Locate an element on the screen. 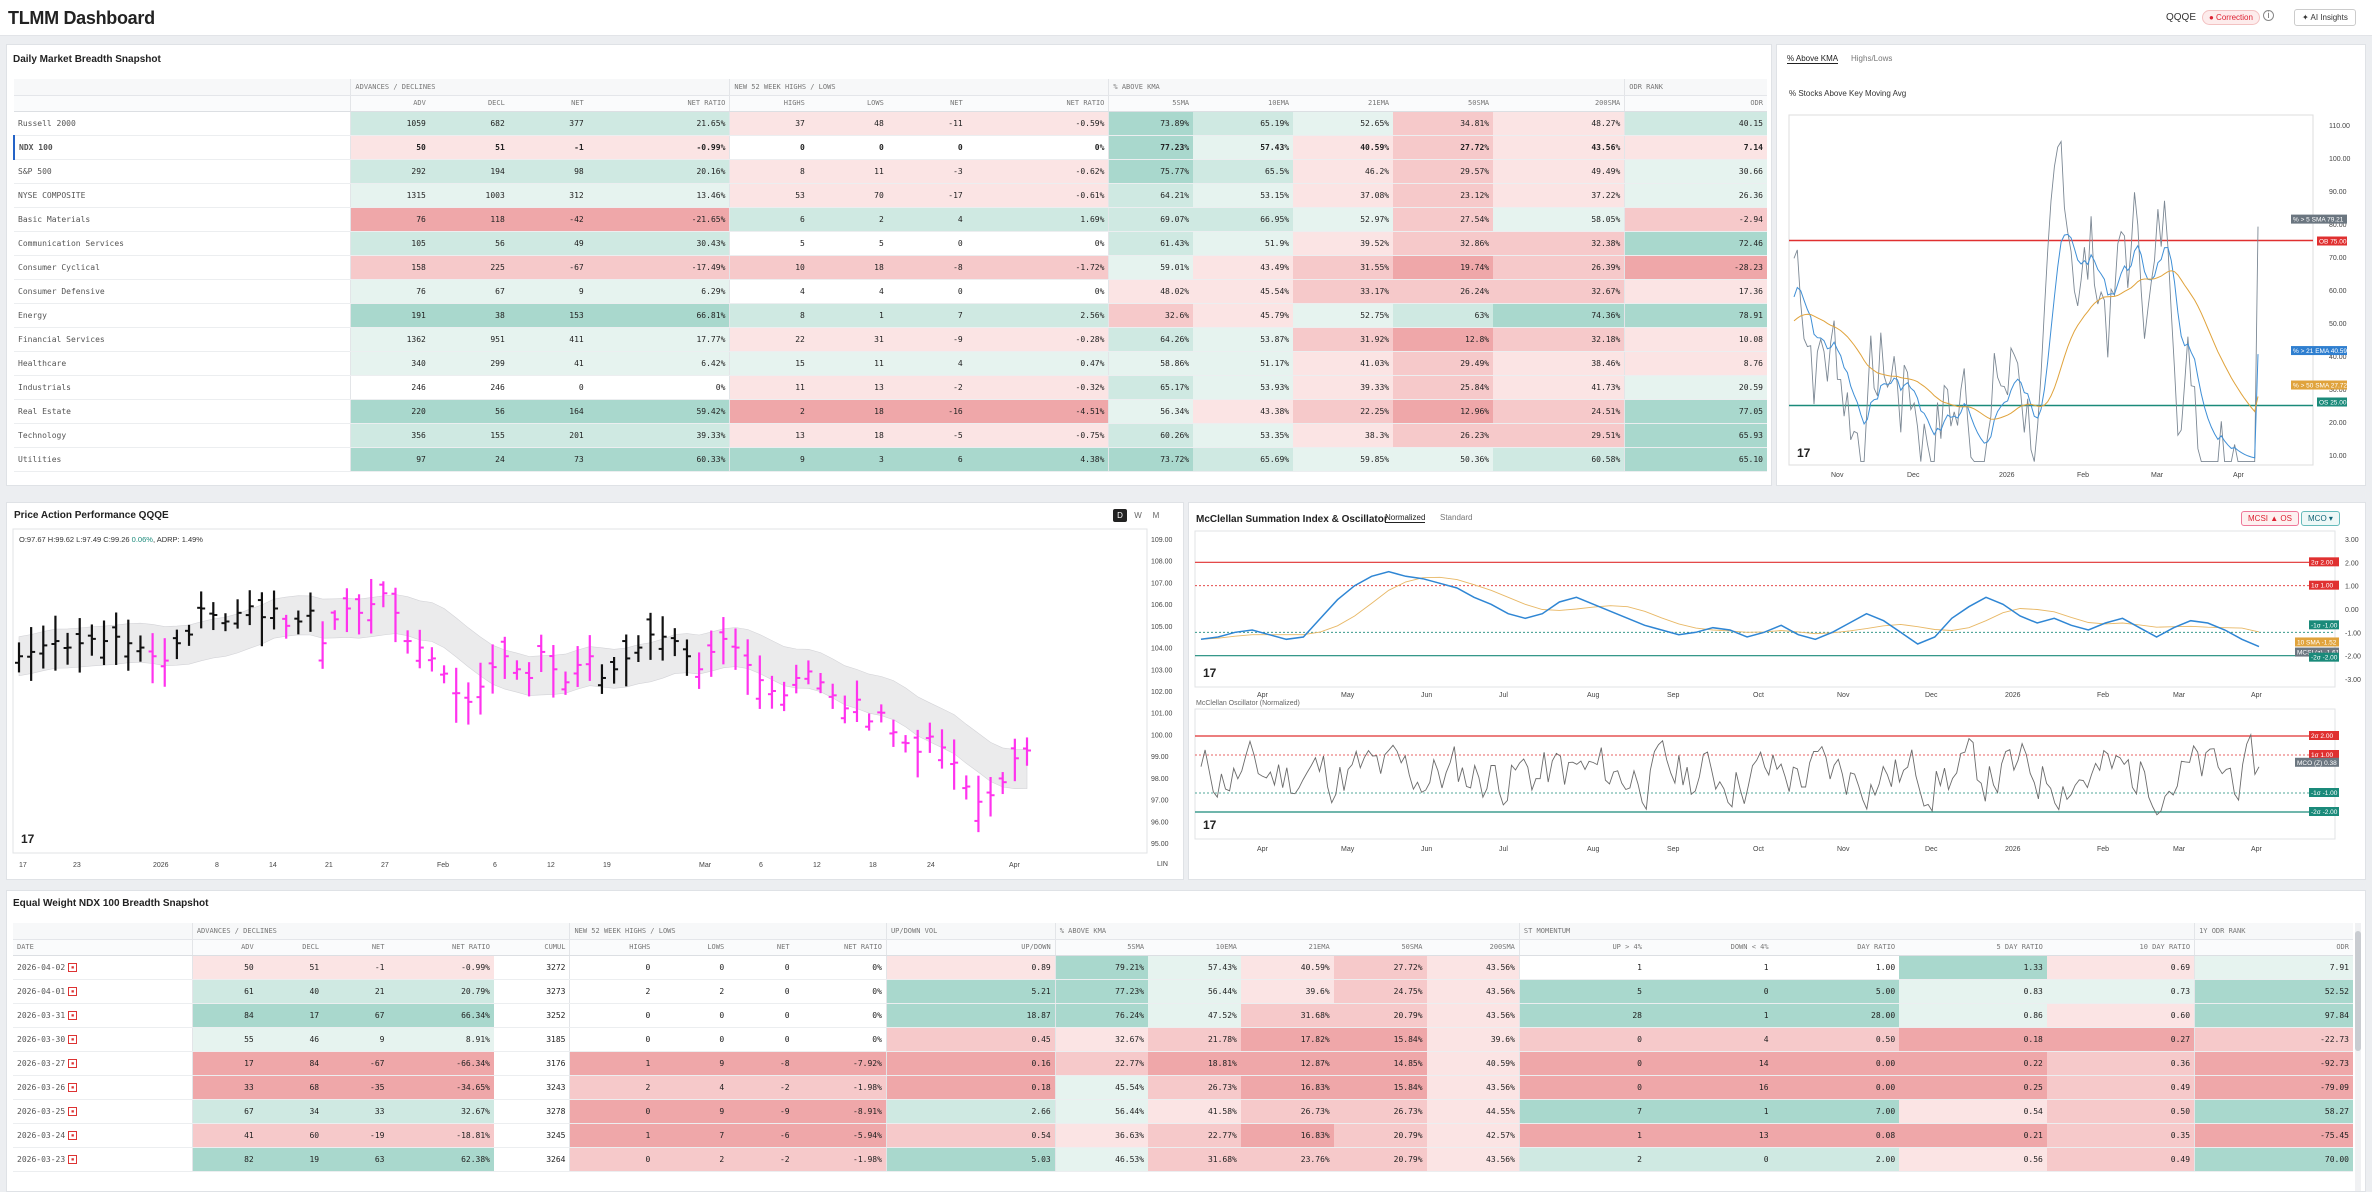  table-cell: 1059 is located at coordinates (390, 123).